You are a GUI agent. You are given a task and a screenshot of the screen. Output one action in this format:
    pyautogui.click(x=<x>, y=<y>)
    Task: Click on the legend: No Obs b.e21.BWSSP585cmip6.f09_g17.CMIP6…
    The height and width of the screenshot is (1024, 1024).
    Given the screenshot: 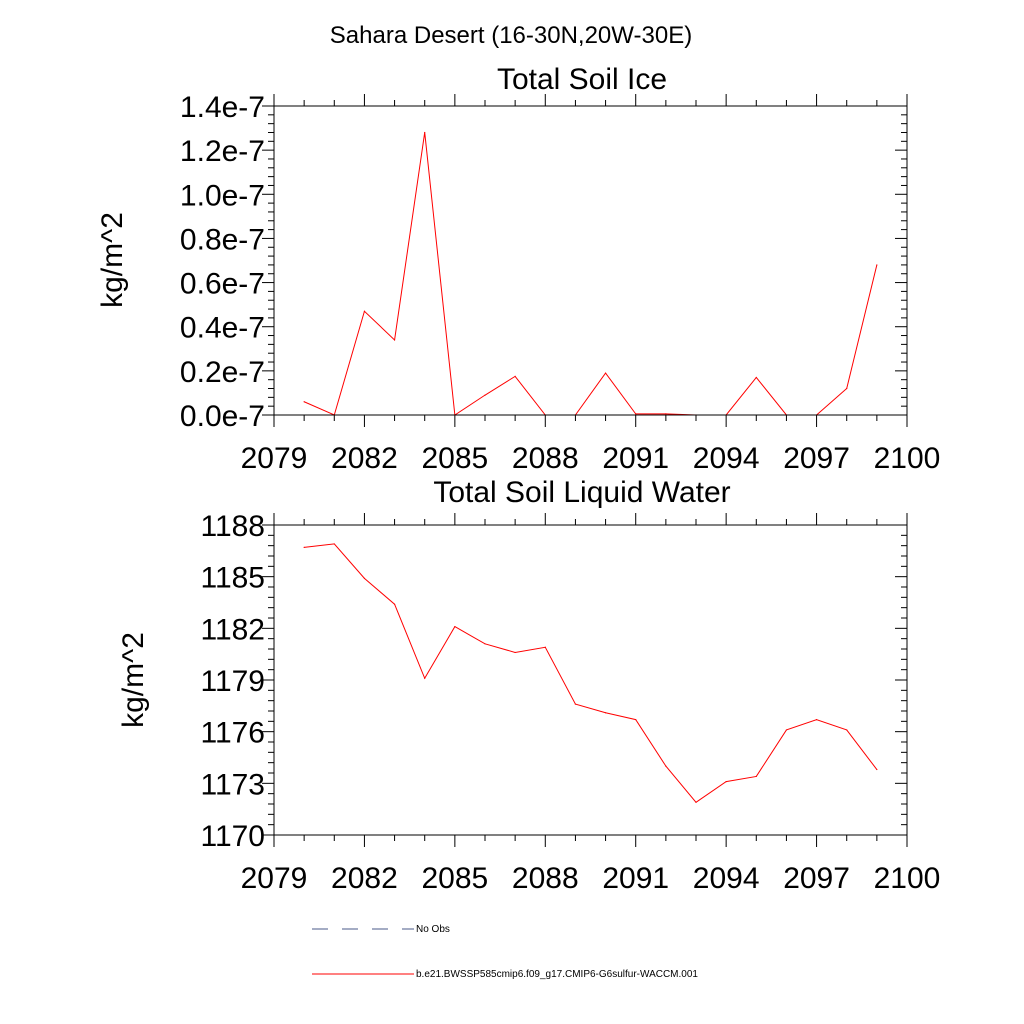 What is the action you would take?
    pyautogui.click(x=505, y=952)
    